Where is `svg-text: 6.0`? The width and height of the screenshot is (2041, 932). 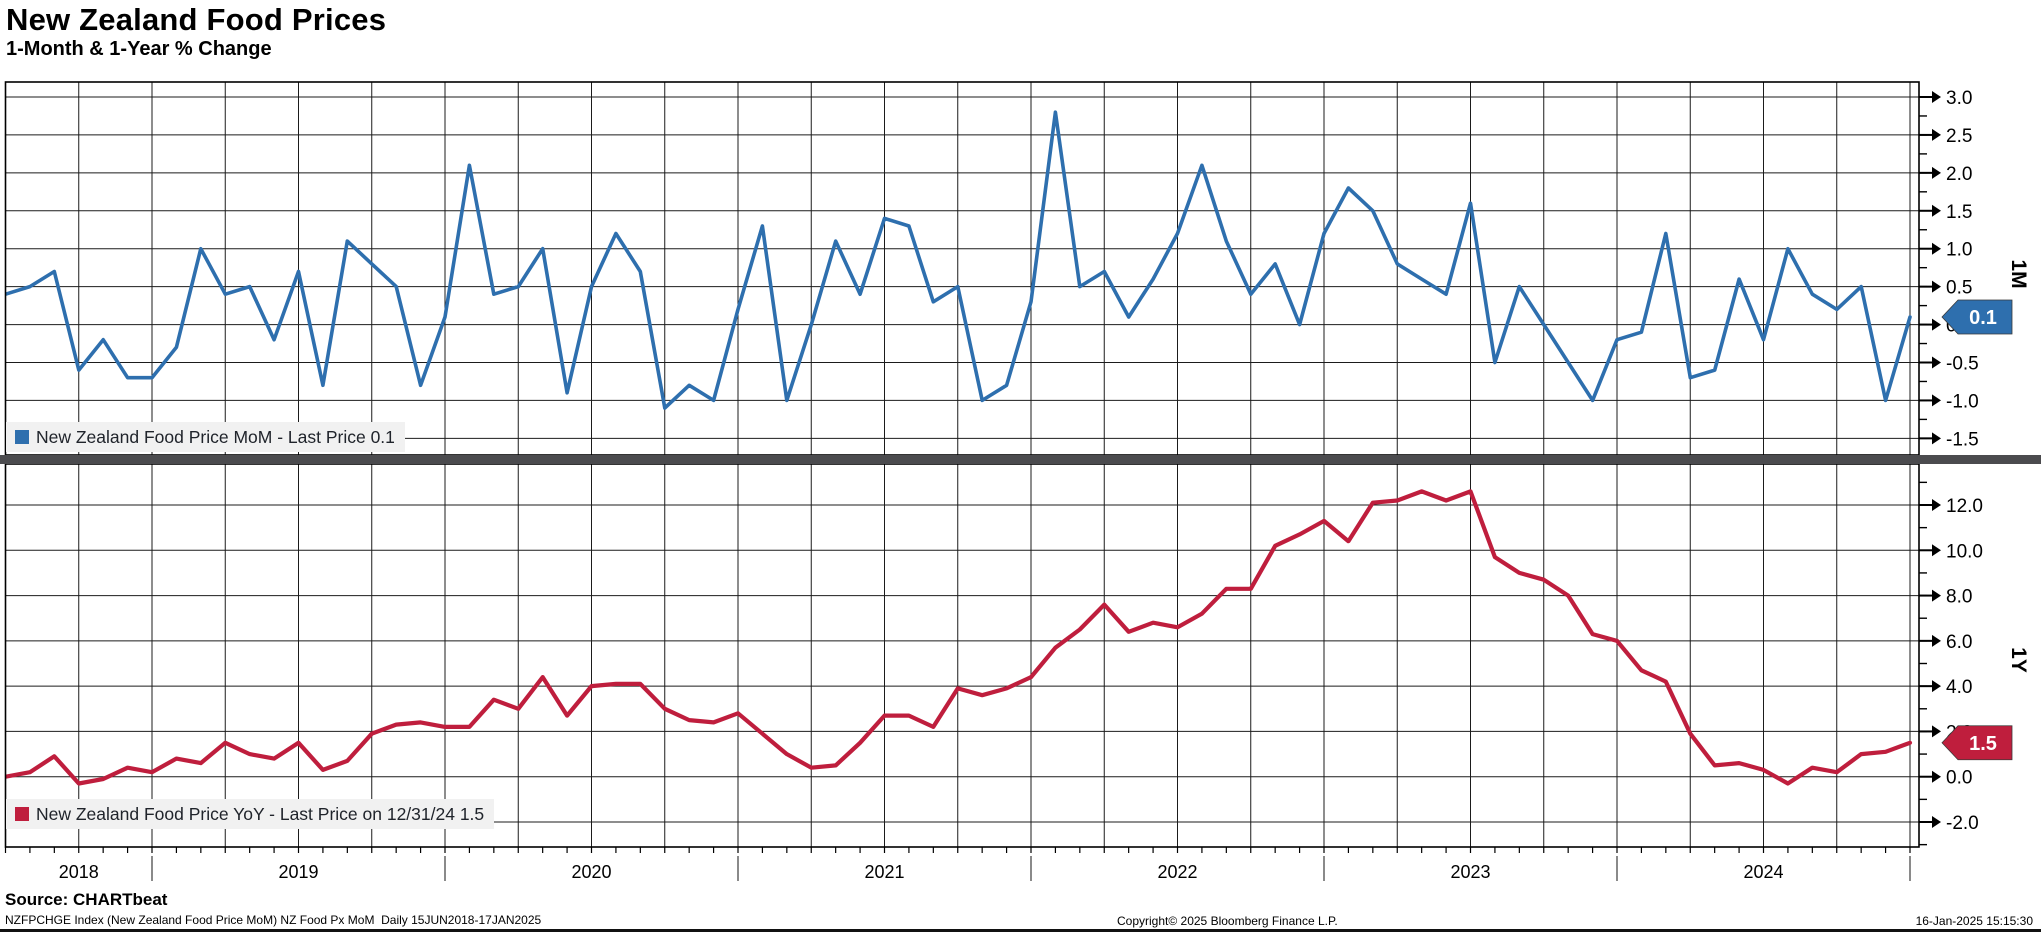
svg-text: 6.0 is located at coordinates (1959, 642).